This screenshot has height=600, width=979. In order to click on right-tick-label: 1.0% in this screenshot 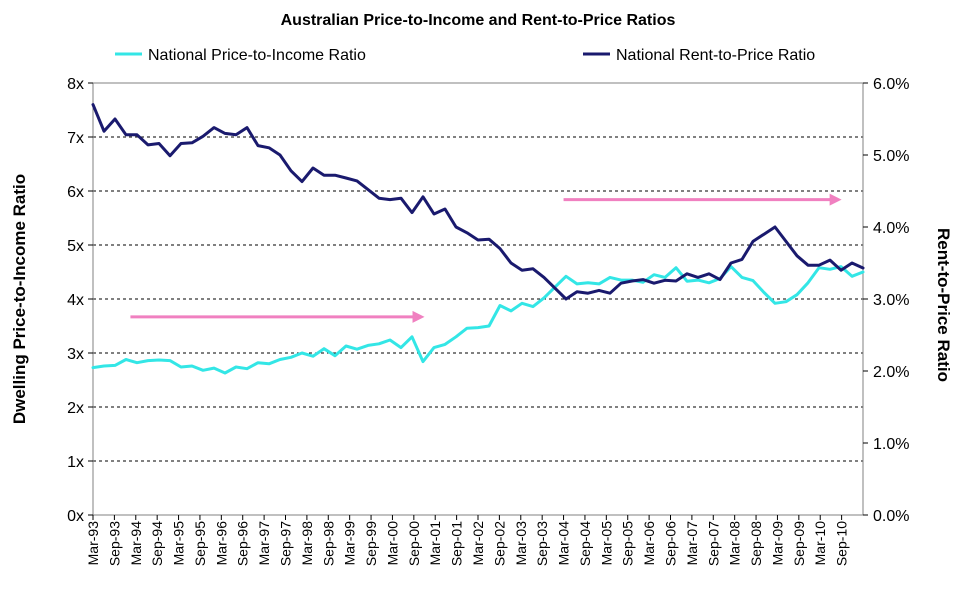, I will do `click(891, 444)`.